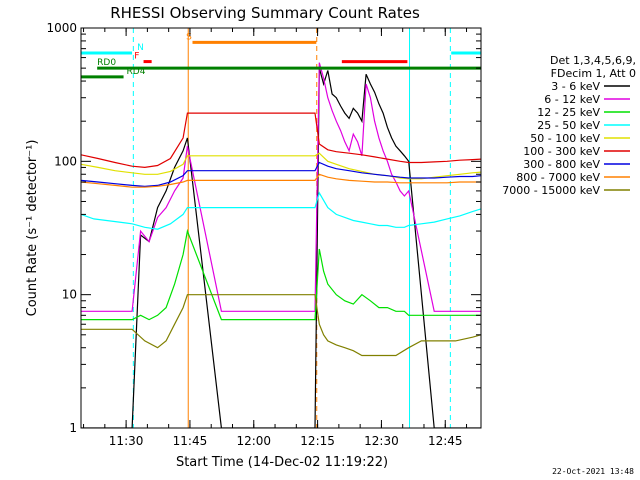 This screenshot has width=640, height=480. Describe the element at coordinates (281, 210) in the screenshot. I see `series-25-50-kev` at that location.